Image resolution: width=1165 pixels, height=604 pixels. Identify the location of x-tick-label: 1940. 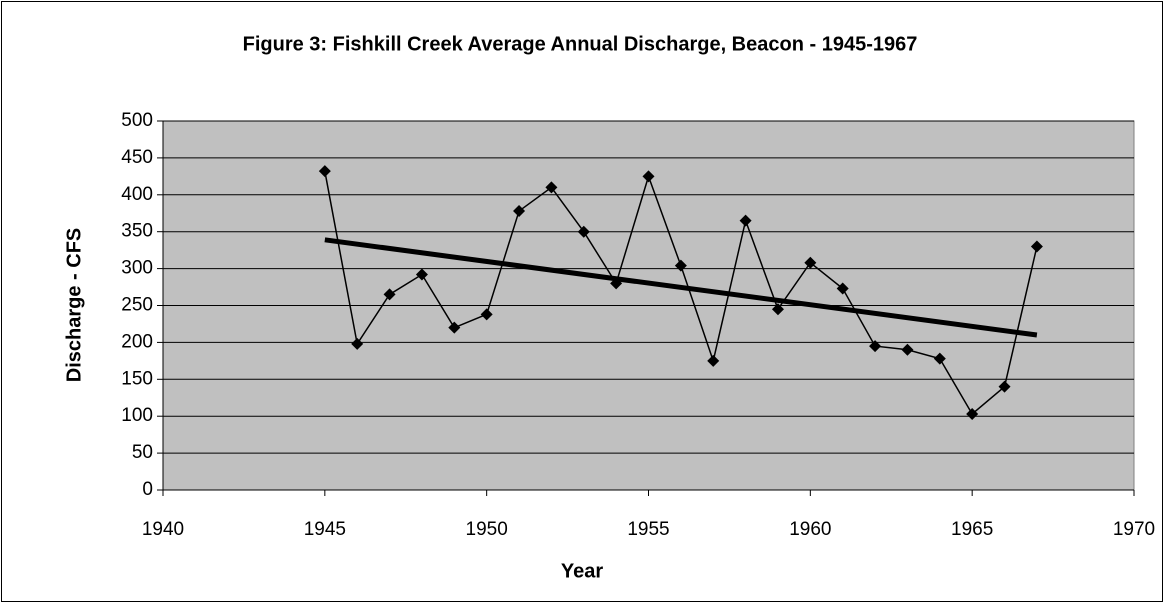
(163, 529).